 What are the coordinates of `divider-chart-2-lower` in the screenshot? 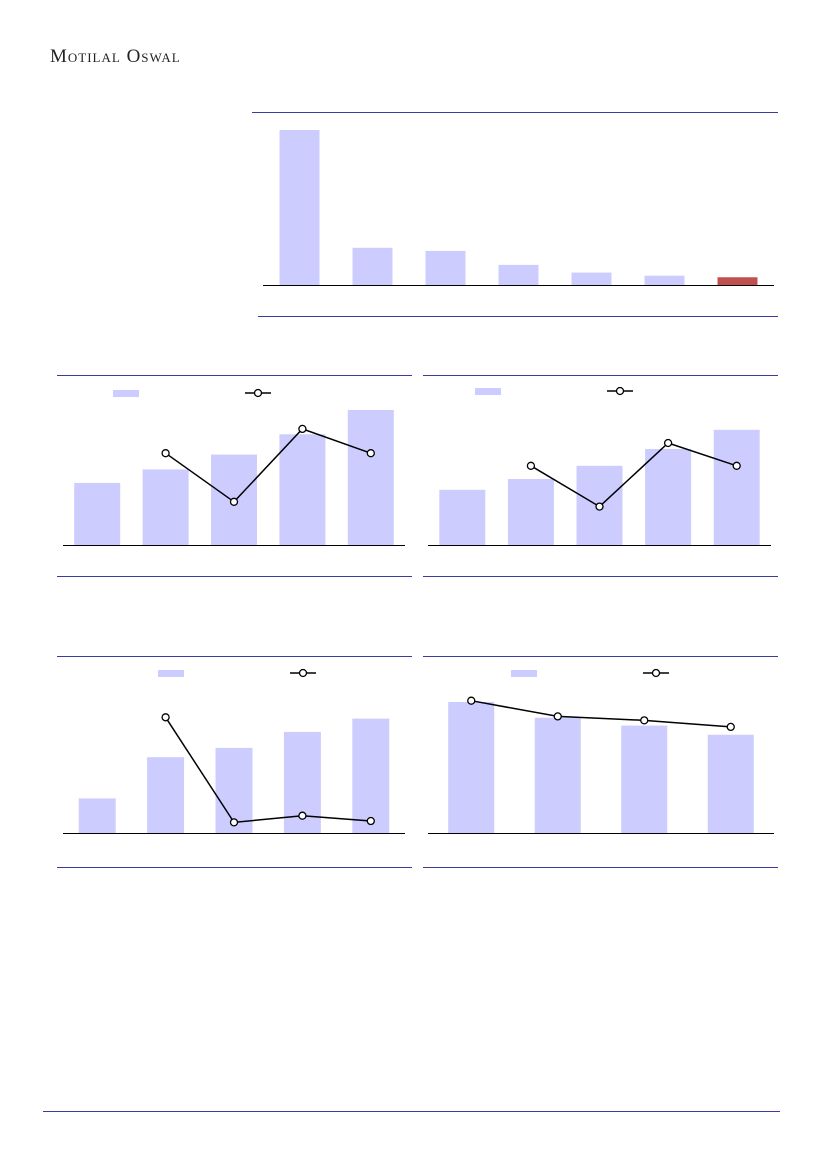 It's located at (234, 576).